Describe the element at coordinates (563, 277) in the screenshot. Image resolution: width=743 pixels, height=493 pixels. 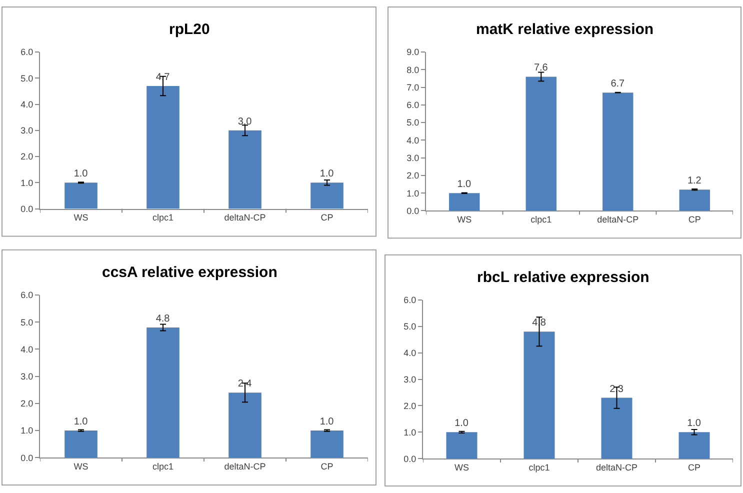
I see `chart-title: rbcL relative expression` at that location.